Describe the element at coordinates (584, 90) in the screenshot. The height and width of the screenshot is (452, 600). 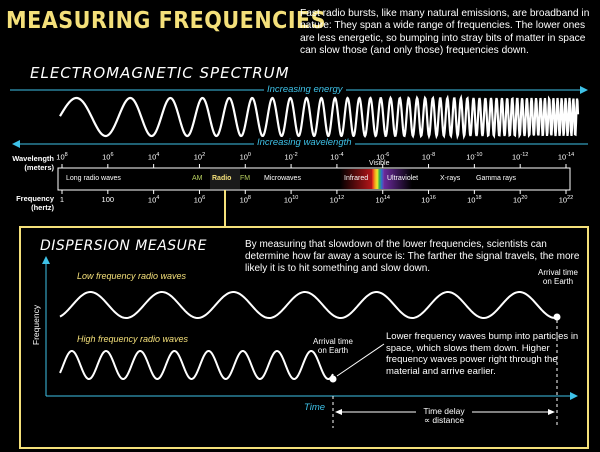
I see `energy-arrow-head` at that location.